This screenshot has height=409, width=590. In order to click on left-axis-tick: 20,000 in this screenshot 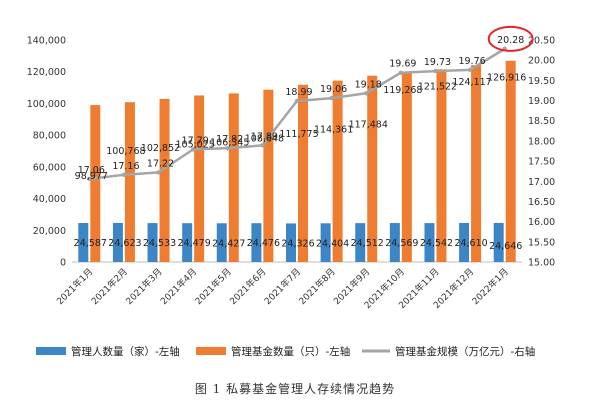, I will do `click(49, 231)`.